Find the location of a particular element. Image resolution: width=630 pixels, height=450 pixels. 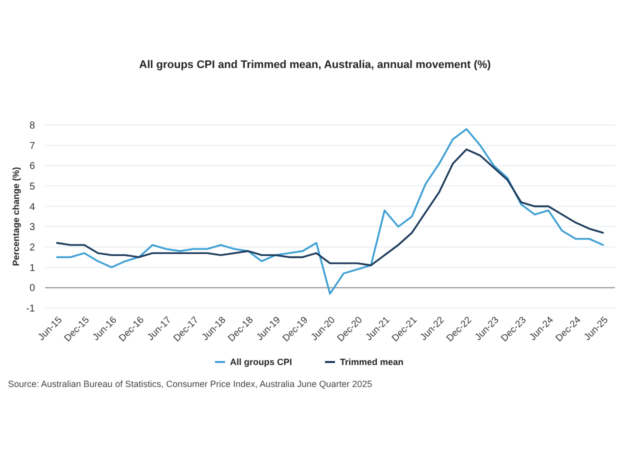

legend-label: All groups CPI is located at coordinates (261, 362).